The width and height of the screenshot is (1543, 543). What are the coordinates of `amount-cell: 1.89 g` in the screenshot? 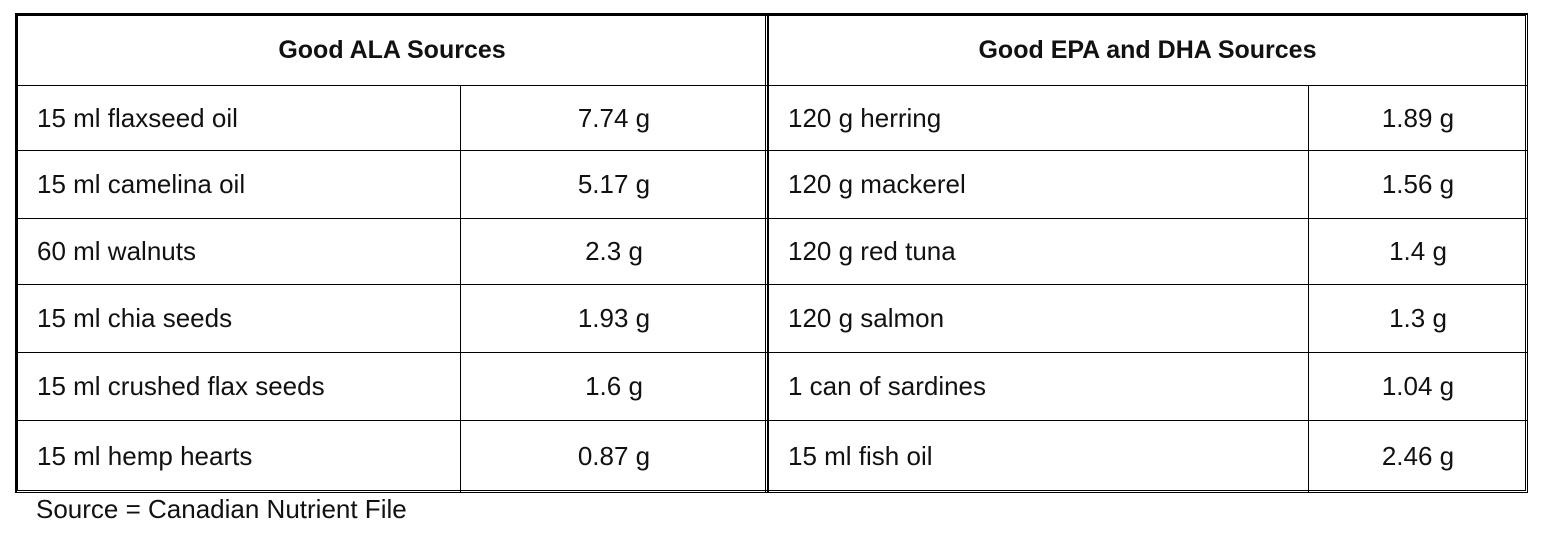 It's located at (1418, 118).